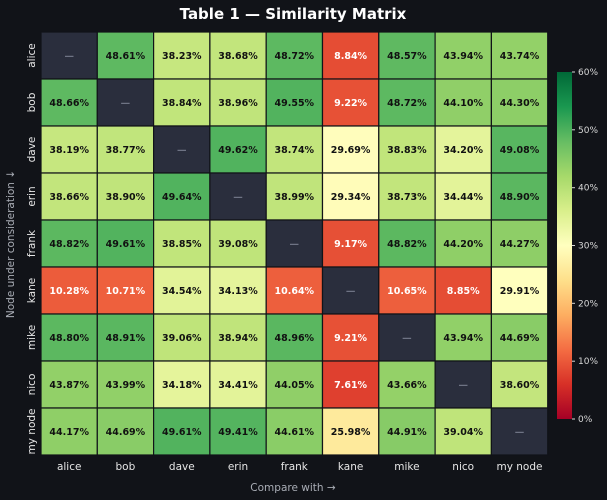  I want to click on cell-value-label: 34.20%, so click(463, 150).